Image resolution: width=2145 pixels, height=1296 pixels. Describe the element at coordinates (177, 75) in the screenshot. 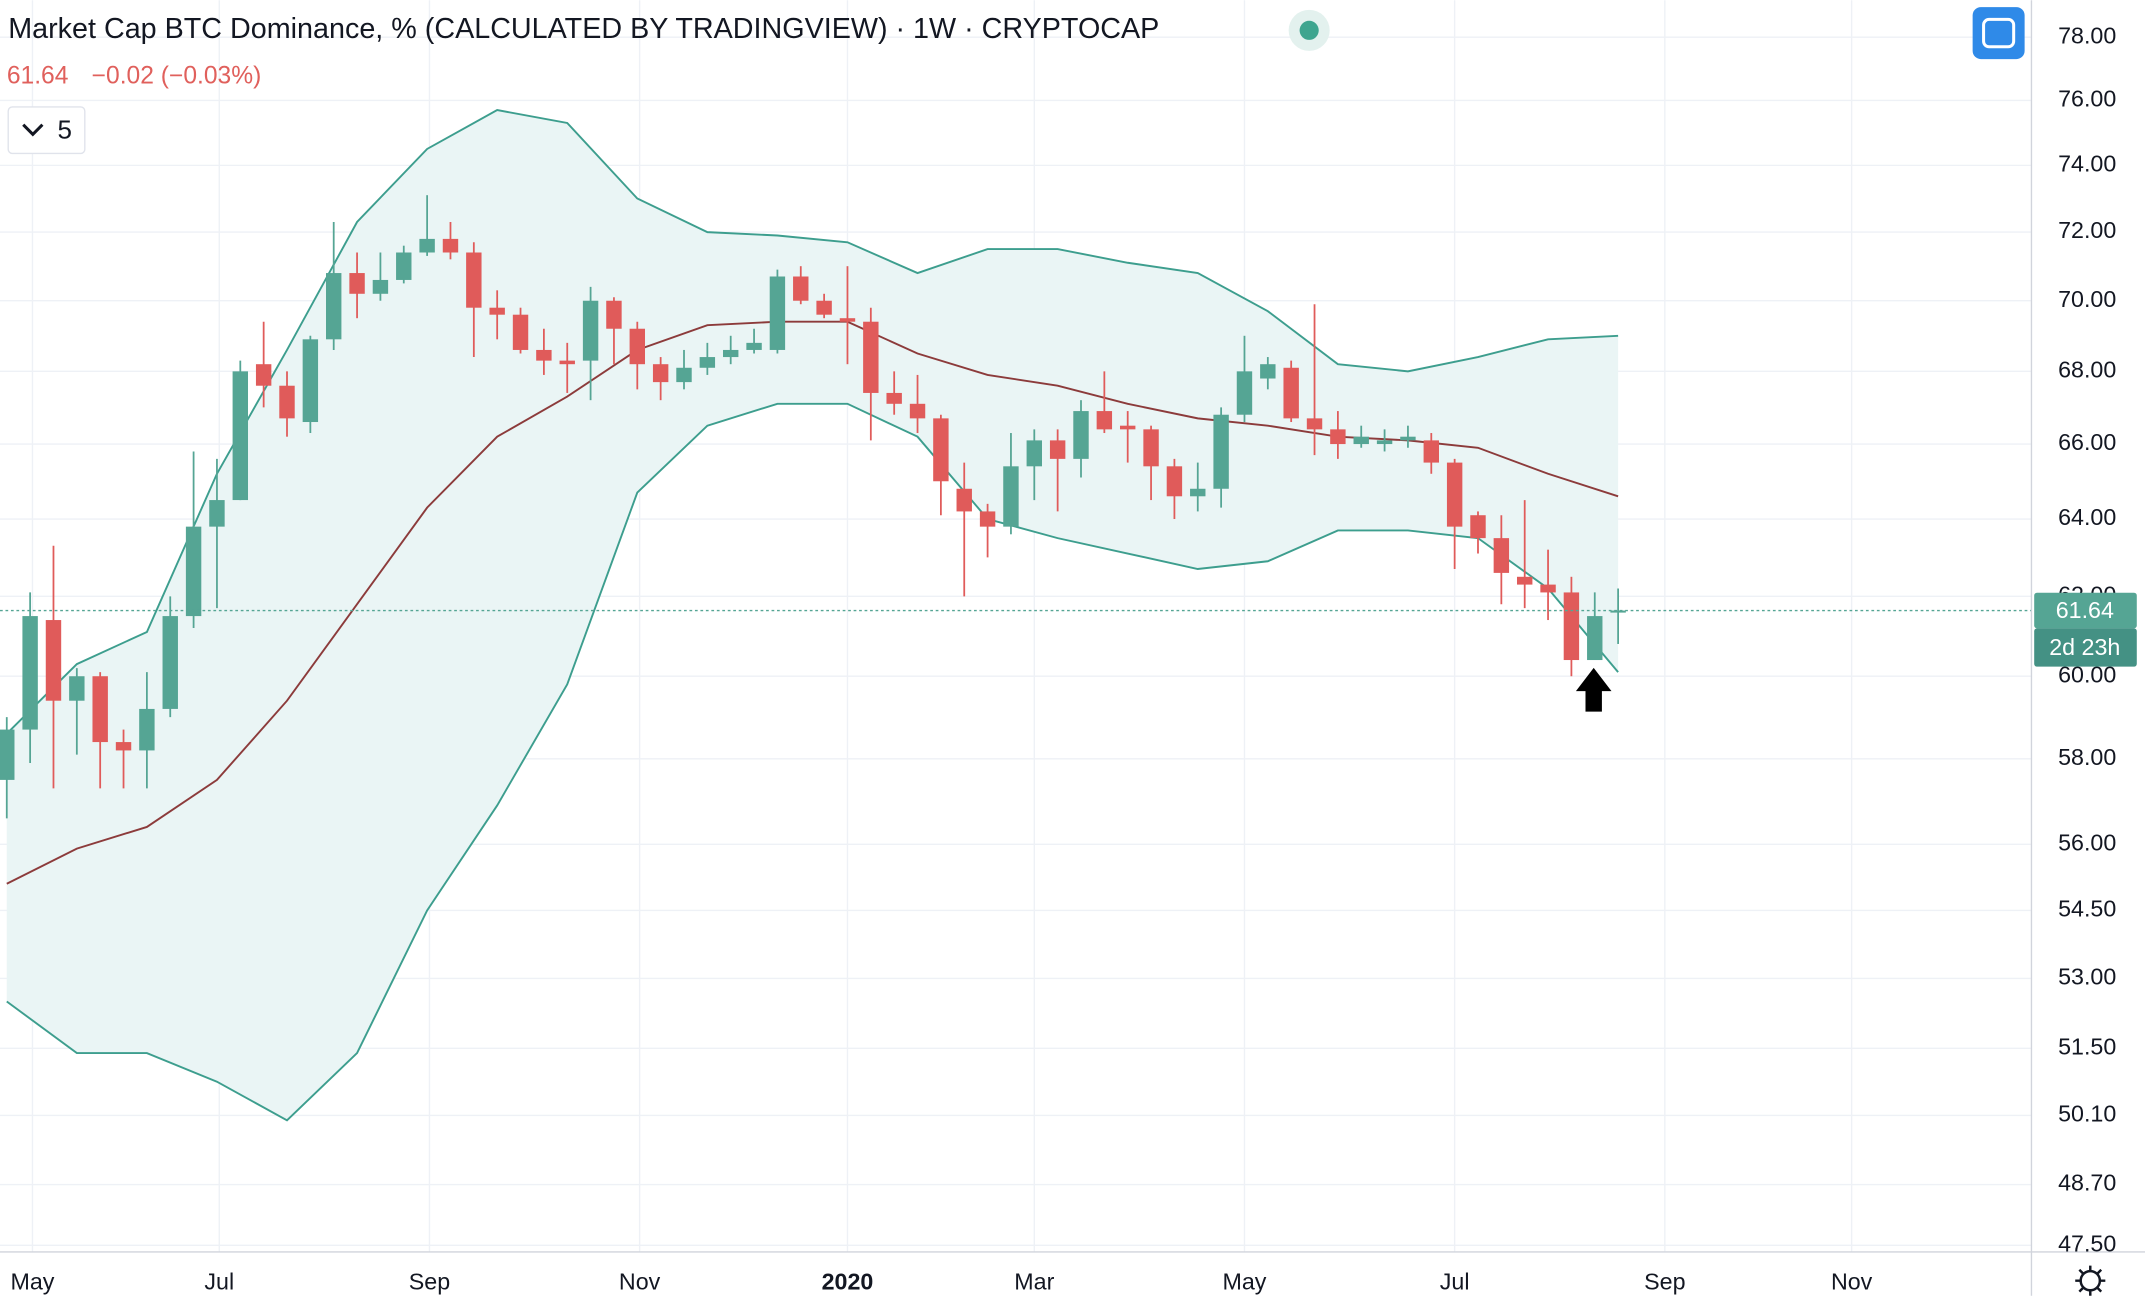

I see `legend-change: −0.02 (−0.03%)` at that location.